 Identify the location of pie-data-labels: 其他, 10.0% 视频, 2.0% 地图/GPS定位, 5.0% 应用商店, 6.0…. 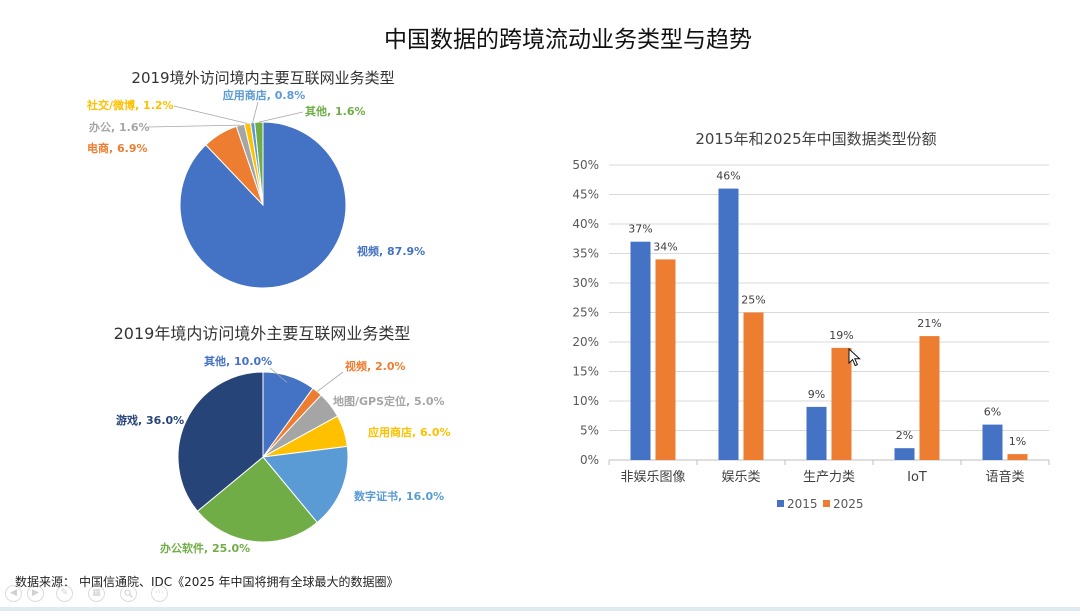
(283, 454).